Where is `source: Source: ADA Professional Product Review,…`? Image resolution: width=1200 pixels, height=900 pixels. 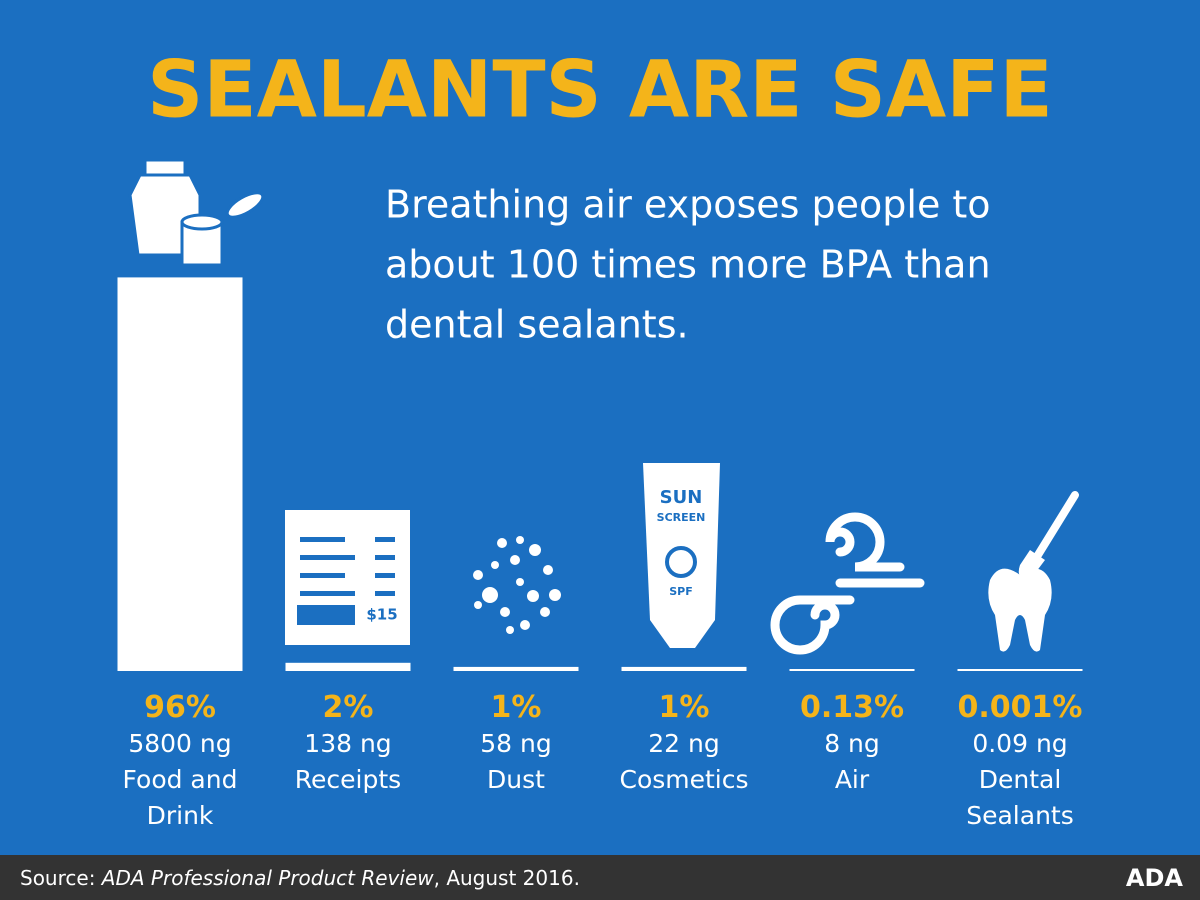
source: Source: ADA Professional Product Review,… is located at coordinates (300, 878).